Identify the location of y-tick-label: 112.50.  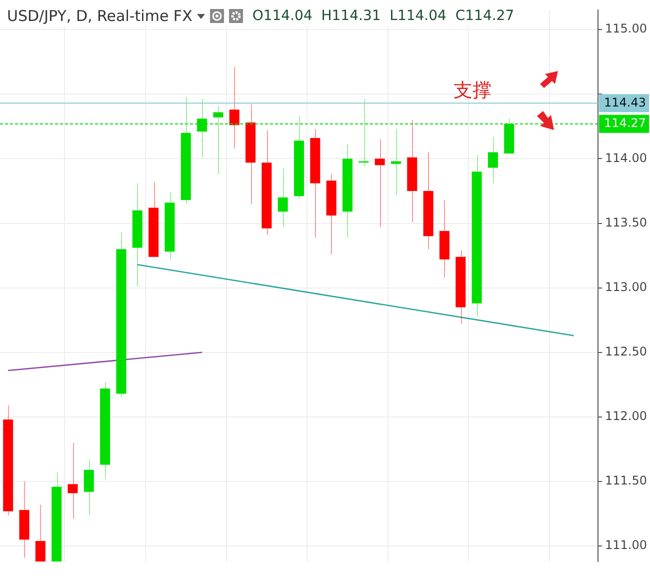
(626, 351).